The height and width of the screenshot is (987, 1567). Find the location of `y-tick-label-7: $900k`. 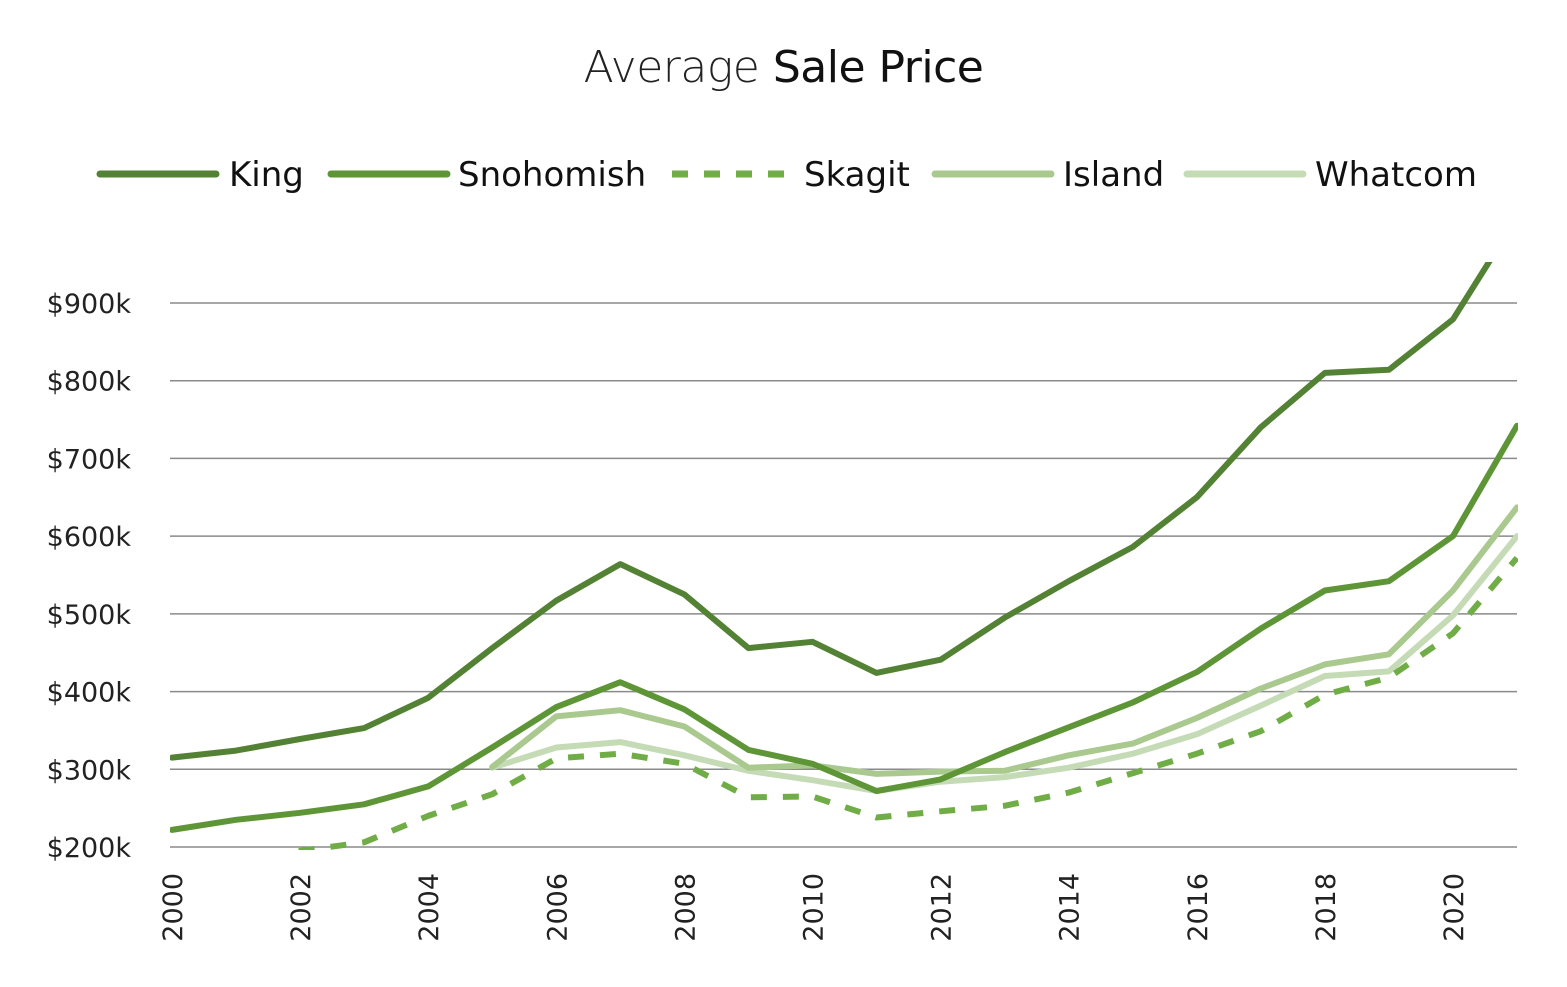

y-tick-label-7: $900k is located at coordinates (89, 304).